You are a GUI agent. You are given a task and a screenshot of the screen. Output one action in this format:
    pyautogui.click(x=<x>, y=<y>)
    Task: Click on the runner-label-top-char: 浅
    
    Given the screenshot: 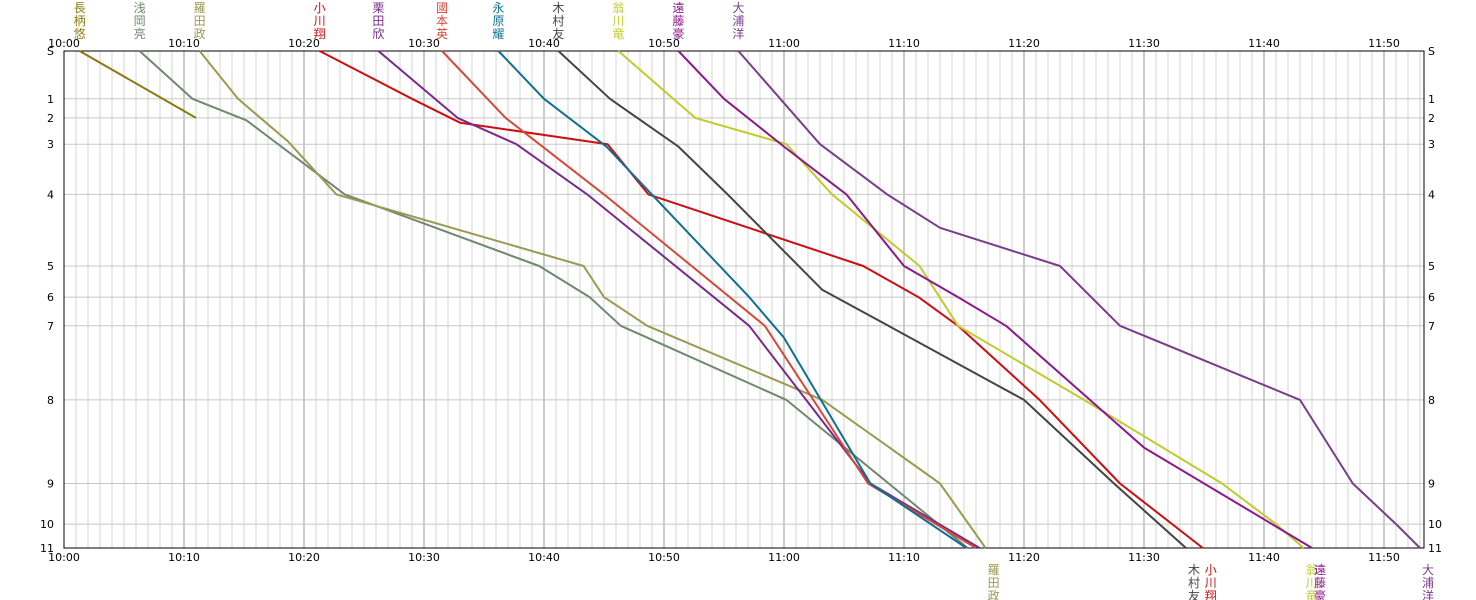 What is the action you would take?
    pyautogui.click(x=140, y=8)
    